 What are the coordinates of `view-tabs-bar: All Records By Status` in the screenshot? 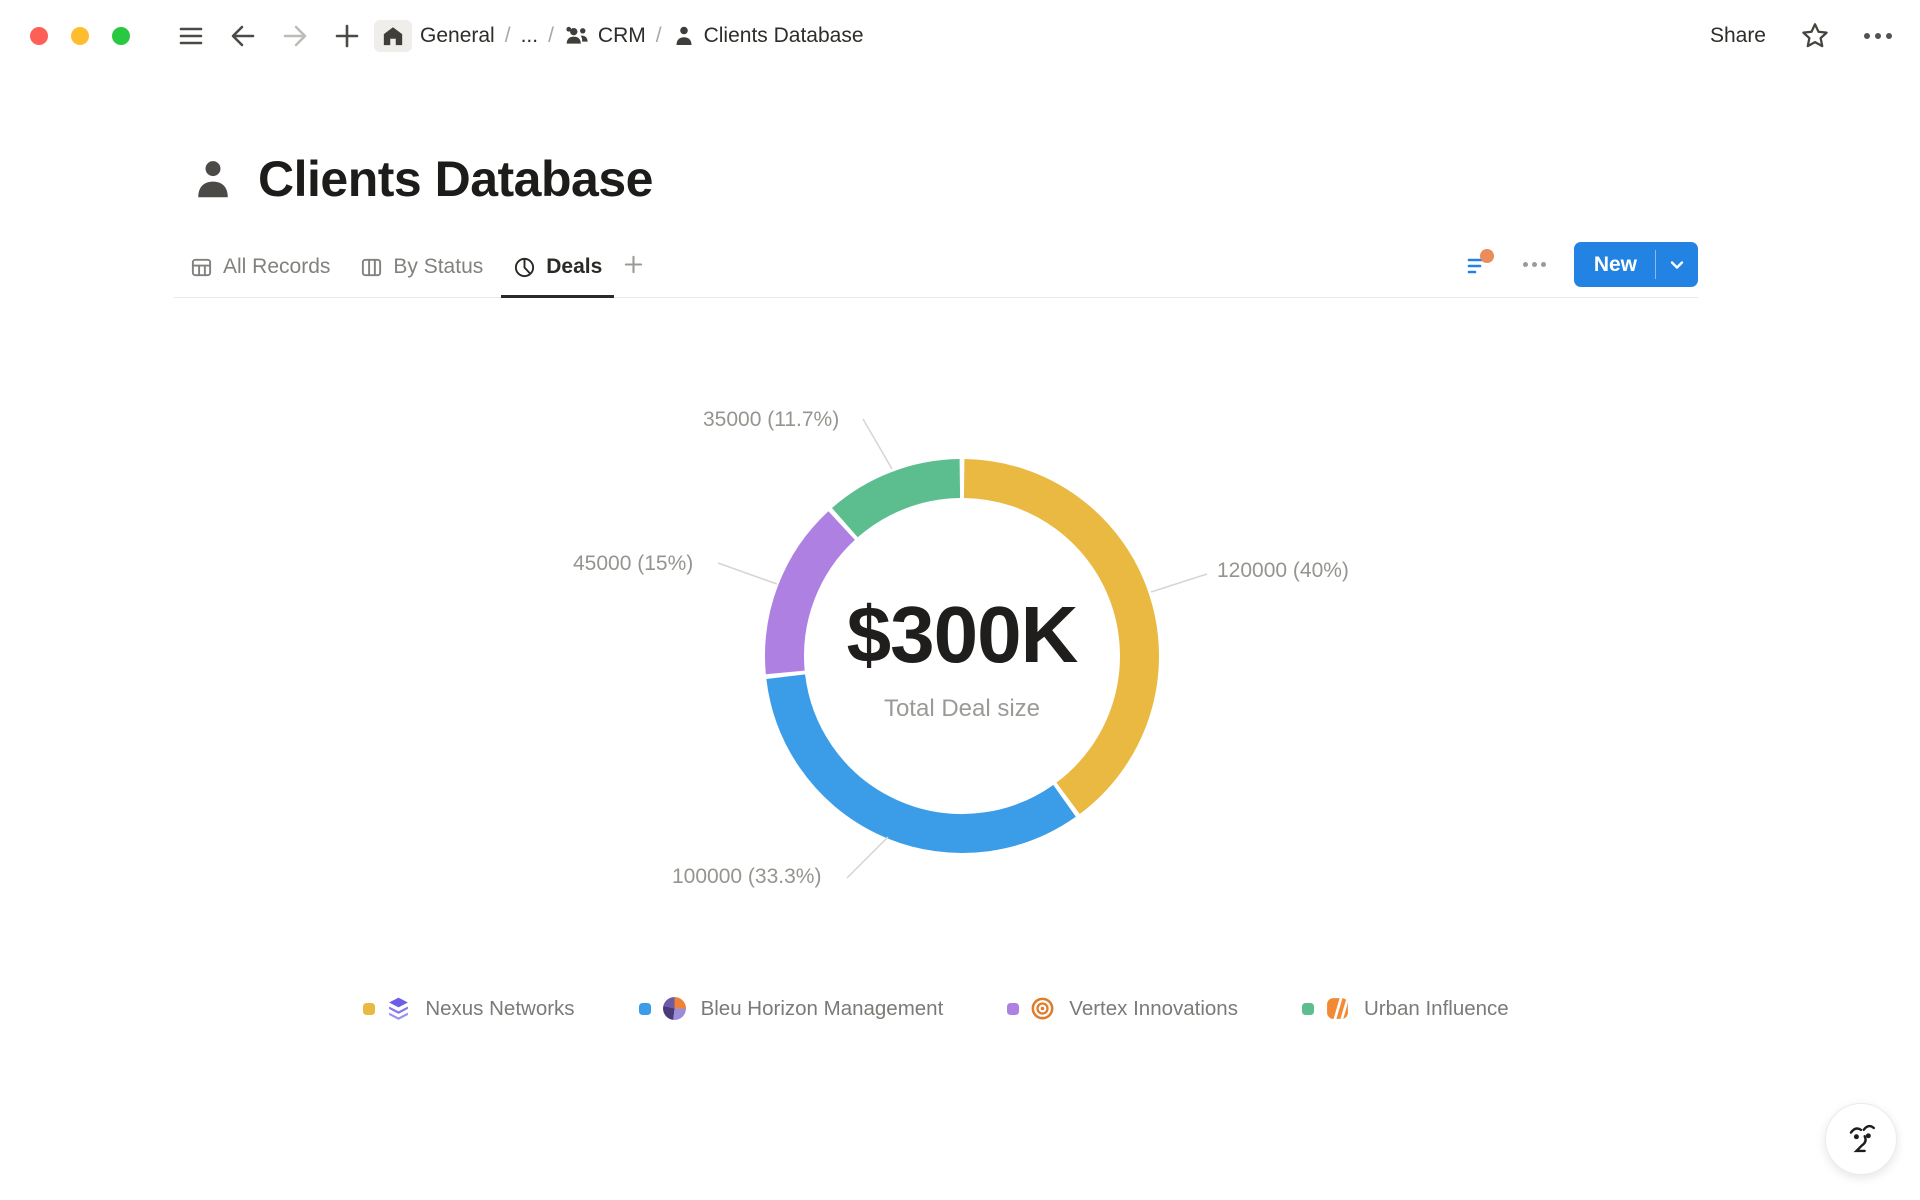 It's located at (936, 270).